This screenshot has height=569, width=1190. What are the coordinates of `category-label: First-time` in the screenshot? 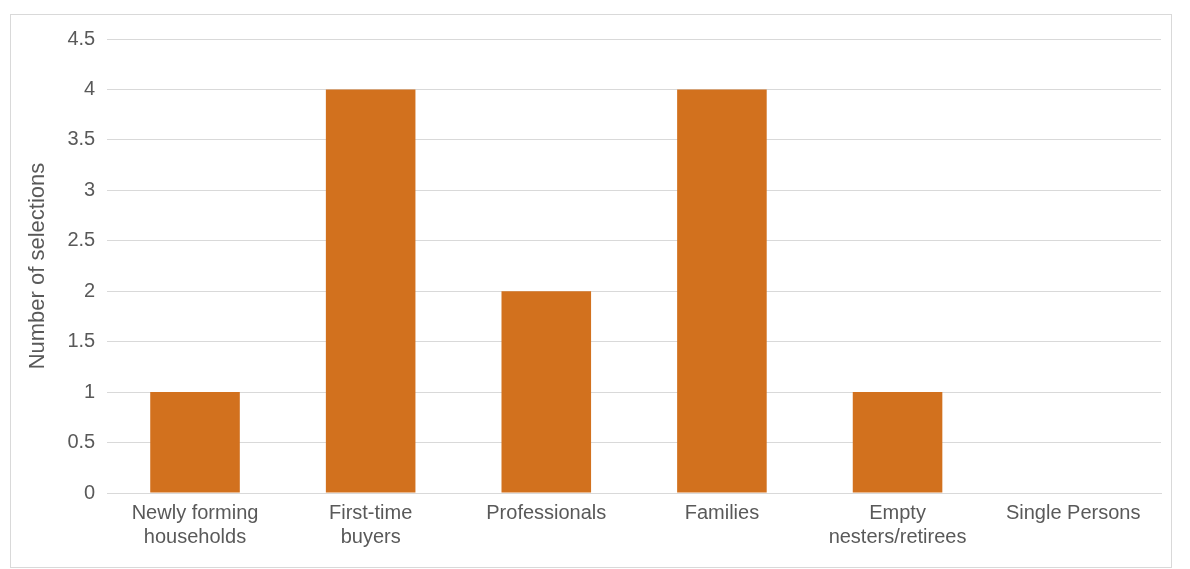 It's located at (370, 511).